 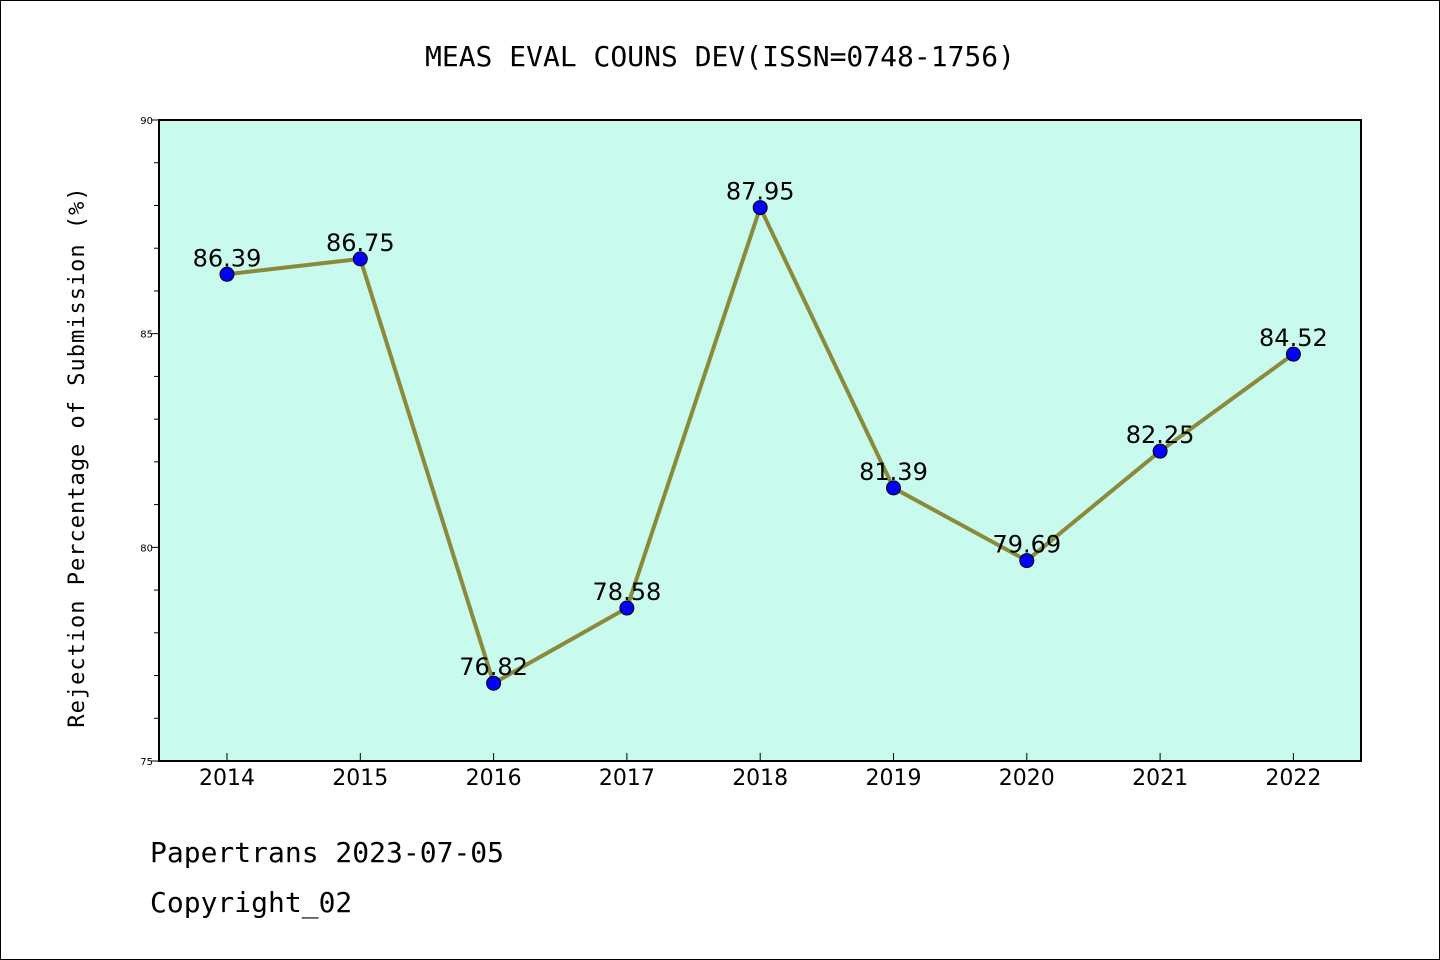 What do you see at coordinates (720, 56) in the screenshot?
I see `chart-title: MEAS EVAL COUNS DEV(ISSN=0748-1756)` at bounding box center [720, 56].